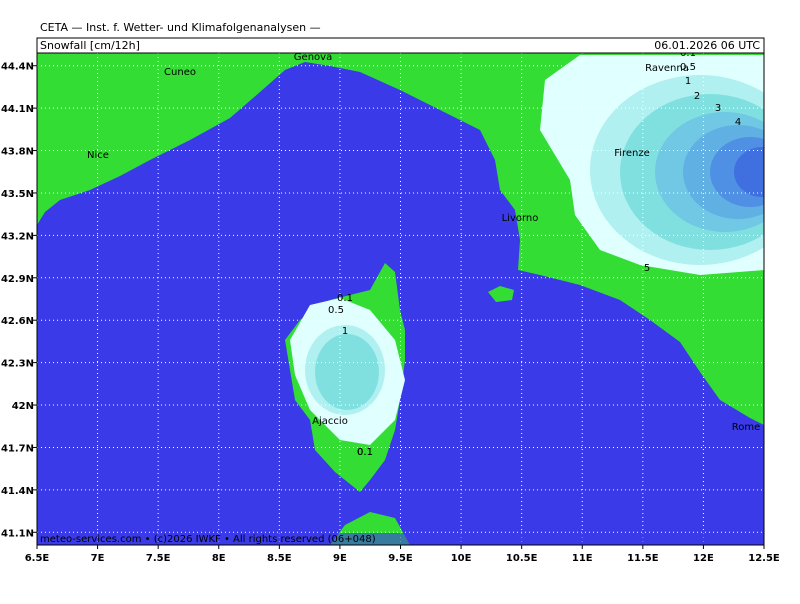 The width and height of the screenshot is (800, 604). What do you see at coordinates (17, 279) in the screenshot?
I see `y-tick-label: 42.9N` at bounding box center [17, 279].